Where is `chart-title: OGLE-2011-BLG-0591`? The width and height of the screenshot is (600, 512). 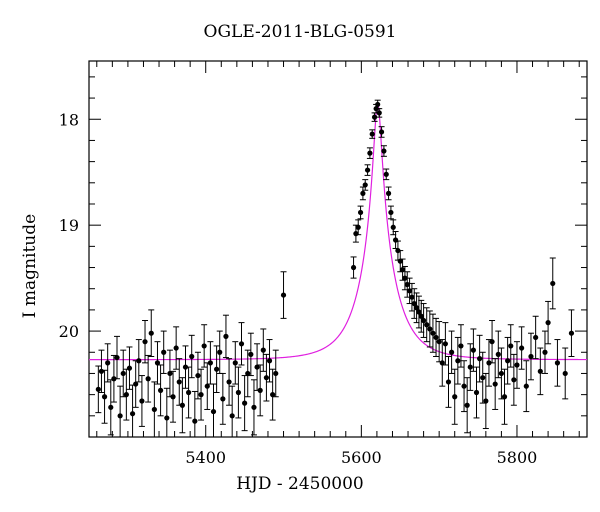
chart-title: OGLE-2011-BLG-0591 is located at coordinates (300, 32).